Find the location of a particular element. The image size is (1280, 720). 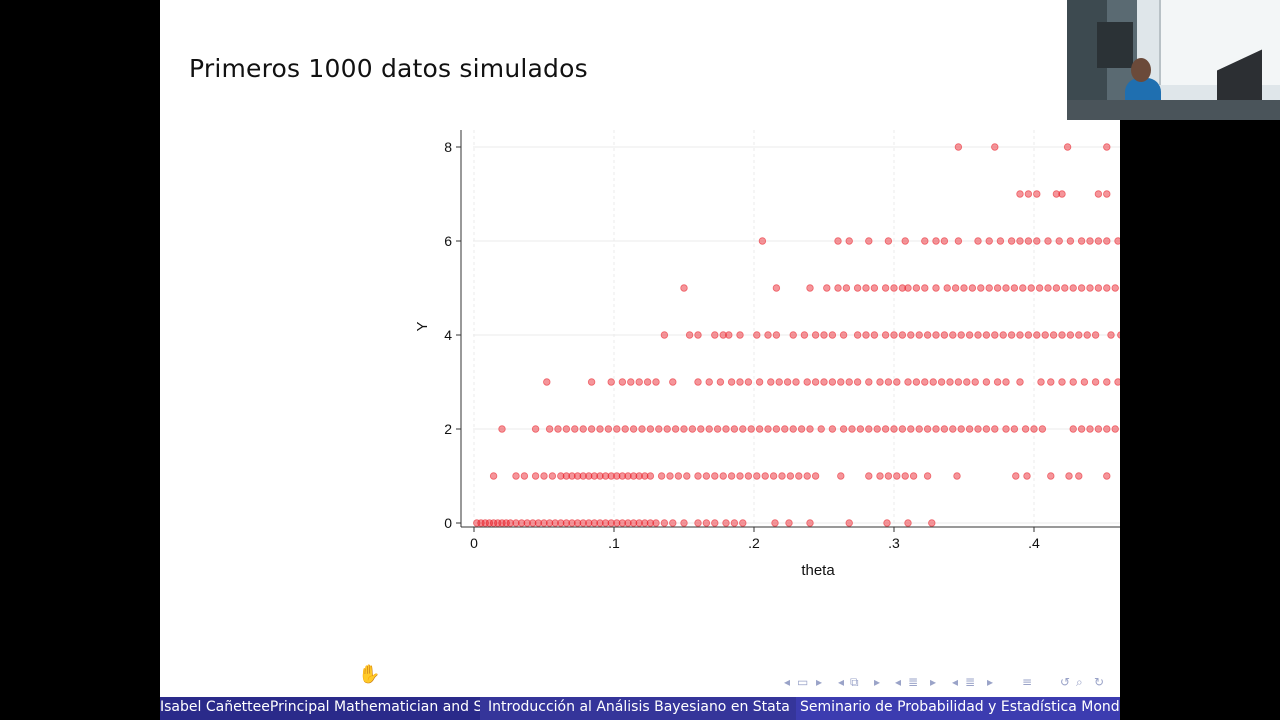

webcam-video is located at coordinates (1173, 60).